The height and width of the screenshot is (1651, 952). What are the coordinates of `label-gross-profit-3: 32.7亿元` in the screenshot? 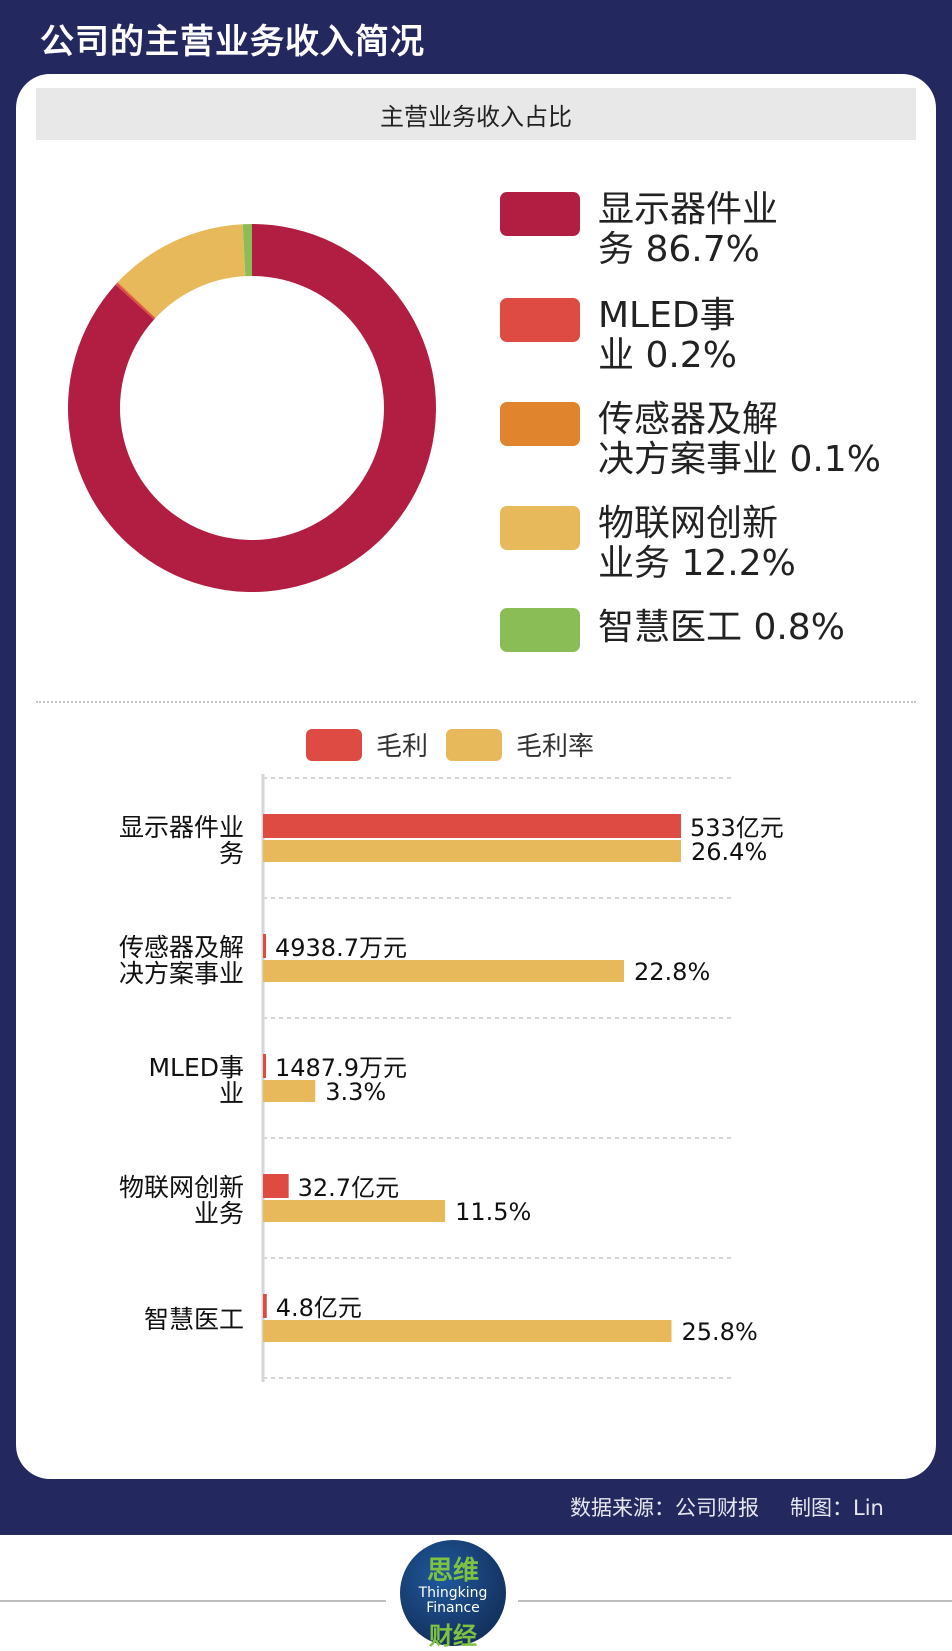 It's located at (348, 1188).